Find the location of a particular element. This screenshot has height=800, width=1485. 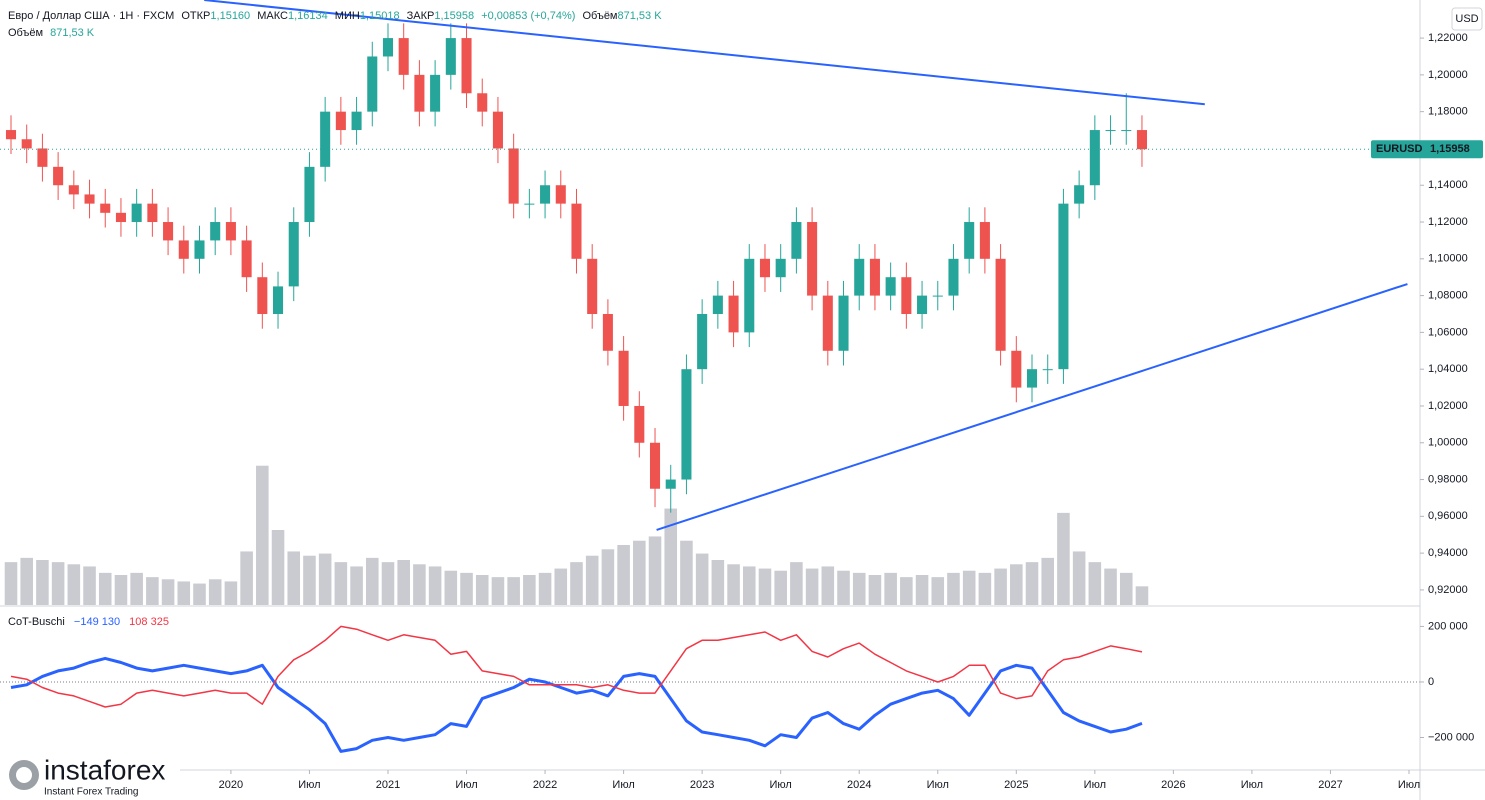

currency: USD is located at coordinates (1466, 19).